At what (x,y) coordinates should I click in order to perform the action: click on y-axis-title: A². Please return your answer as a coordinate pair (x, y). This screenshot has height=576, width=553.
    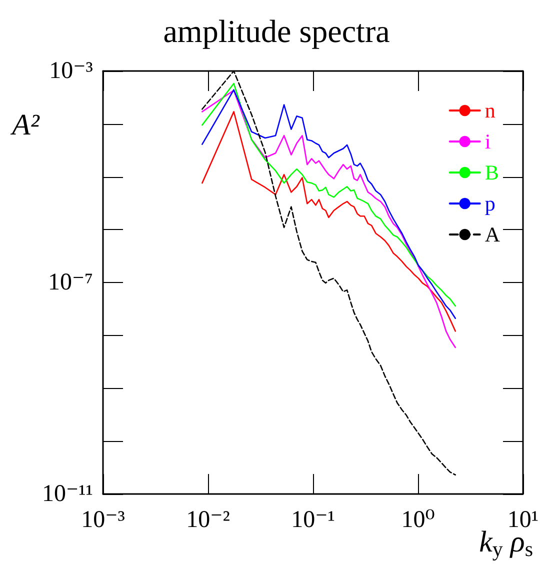
    Looking at the image, I should click on (25, 125).